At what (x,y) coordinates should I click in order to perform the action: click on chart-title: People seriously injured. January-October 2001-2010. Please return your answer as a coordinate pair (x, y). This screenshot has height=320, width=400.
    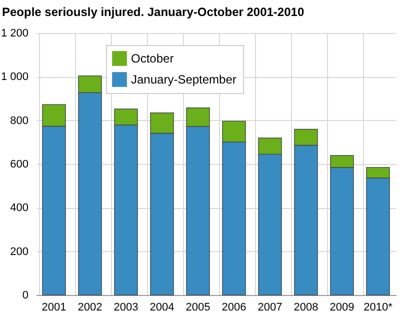
    Looking at the image, I should click on (153, 12).